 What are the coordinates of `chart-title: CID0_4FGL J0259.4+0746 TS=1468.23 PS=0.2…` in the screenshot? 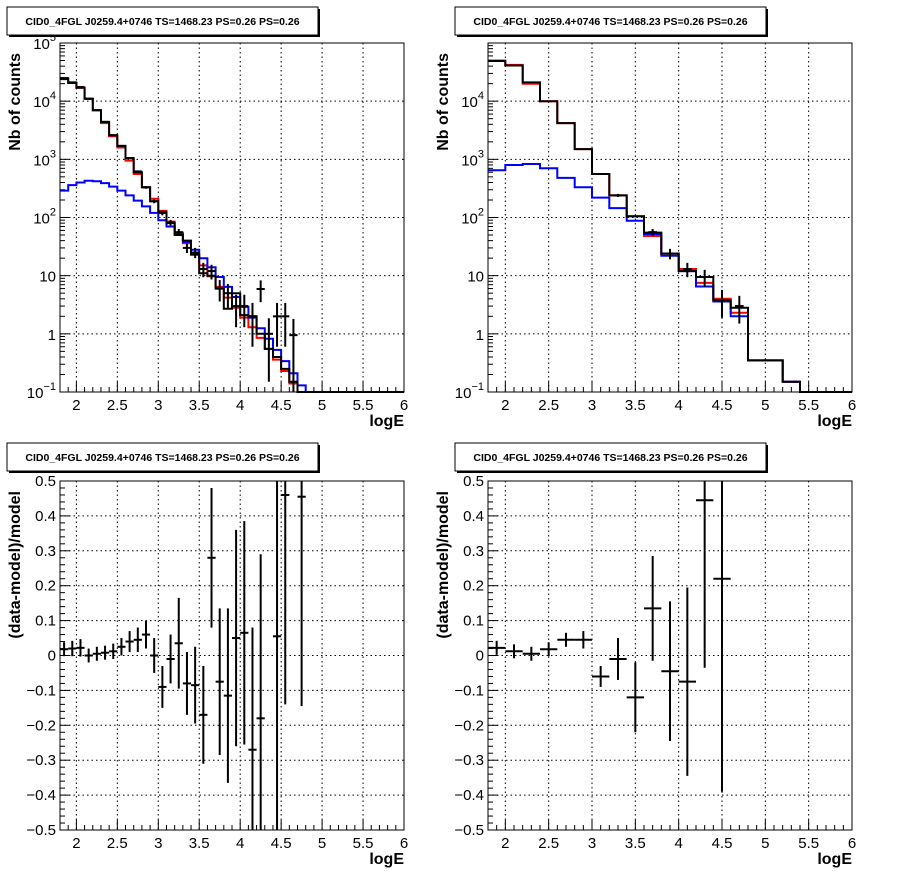 It's located at (162, 458).